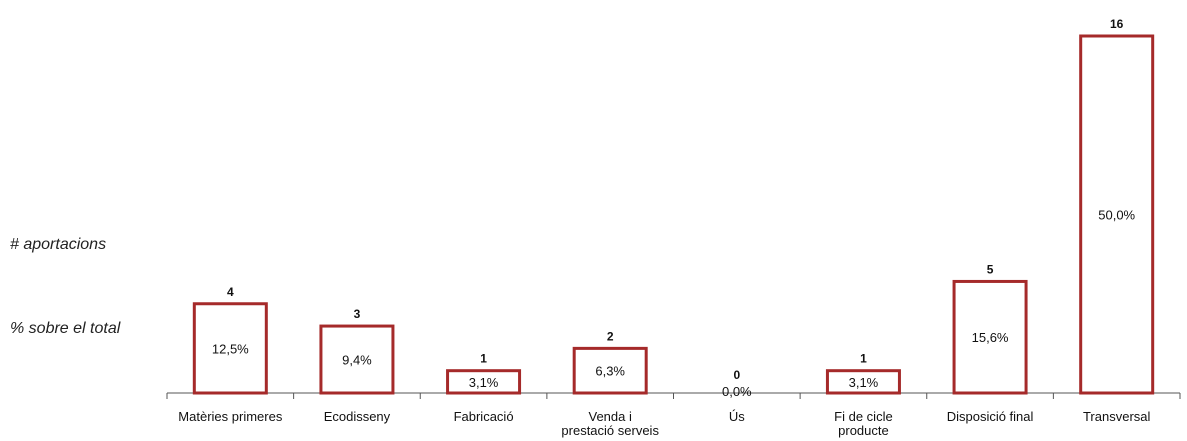 This screenshot has width=1187, height=441. What do you see at coordinates (990, 269) in the screenshot?
I see `bar-count-label: 5` at bounding box center [990, 269].